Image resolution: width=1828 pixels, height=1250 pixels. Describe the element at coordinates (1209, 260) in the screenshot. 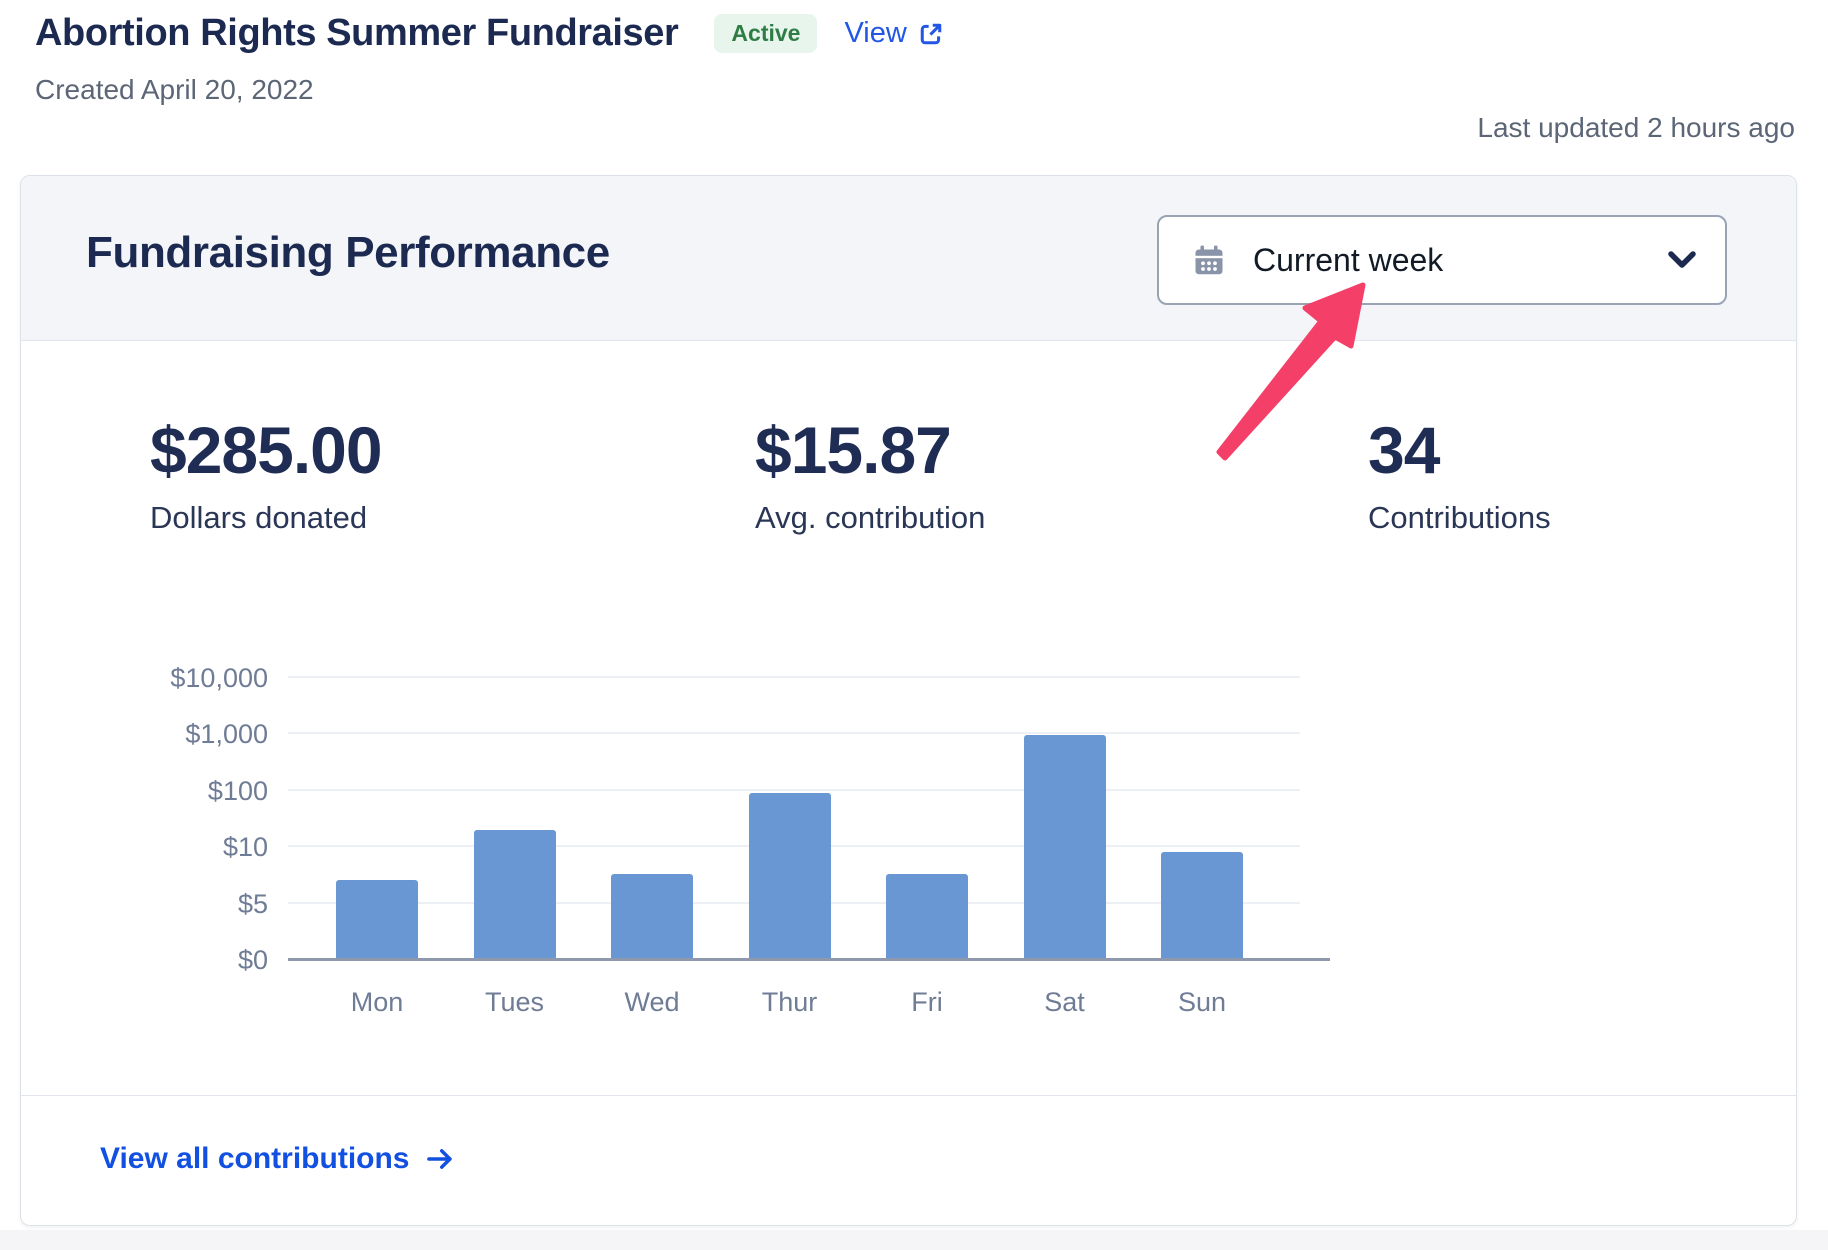

I see `calendar-icon` at that location.